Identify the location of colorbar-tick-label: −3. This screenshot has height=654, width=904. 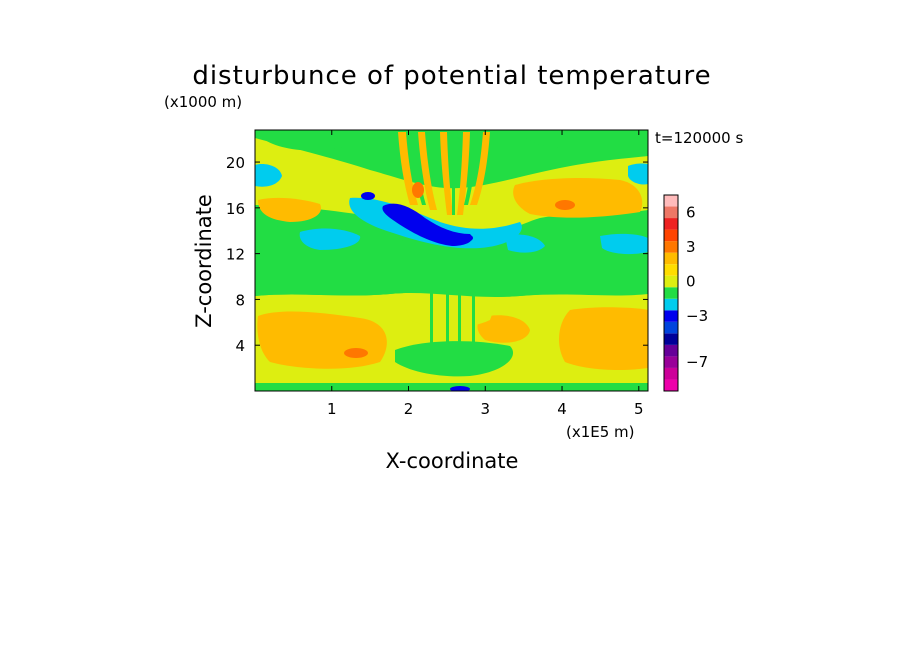
(697, 316).